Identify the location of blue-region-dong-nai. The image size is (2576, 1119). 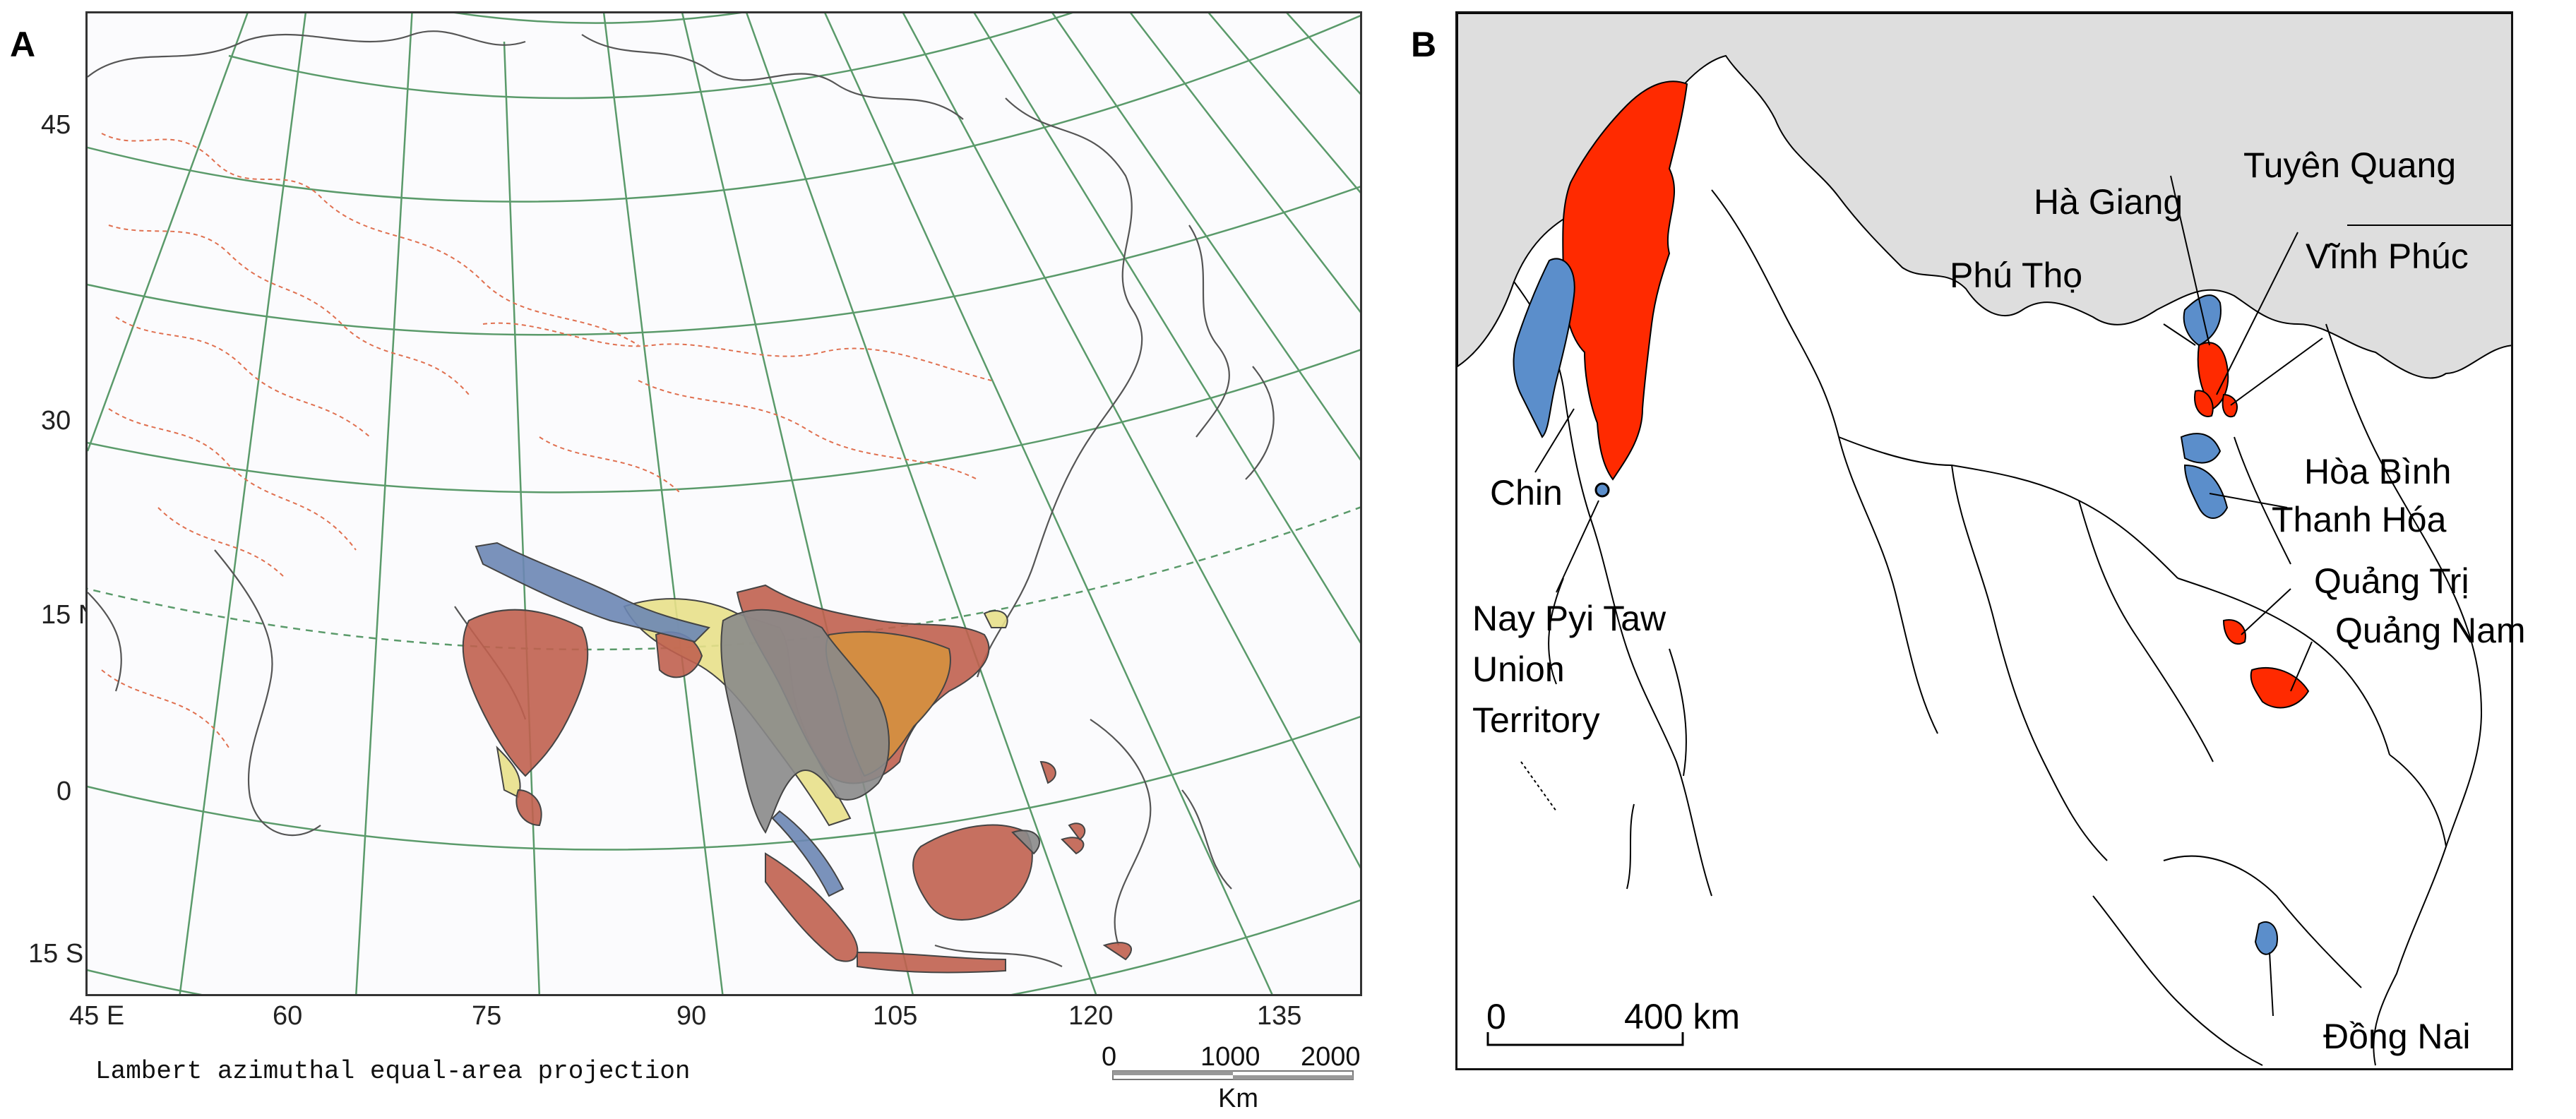
(2266, 938).